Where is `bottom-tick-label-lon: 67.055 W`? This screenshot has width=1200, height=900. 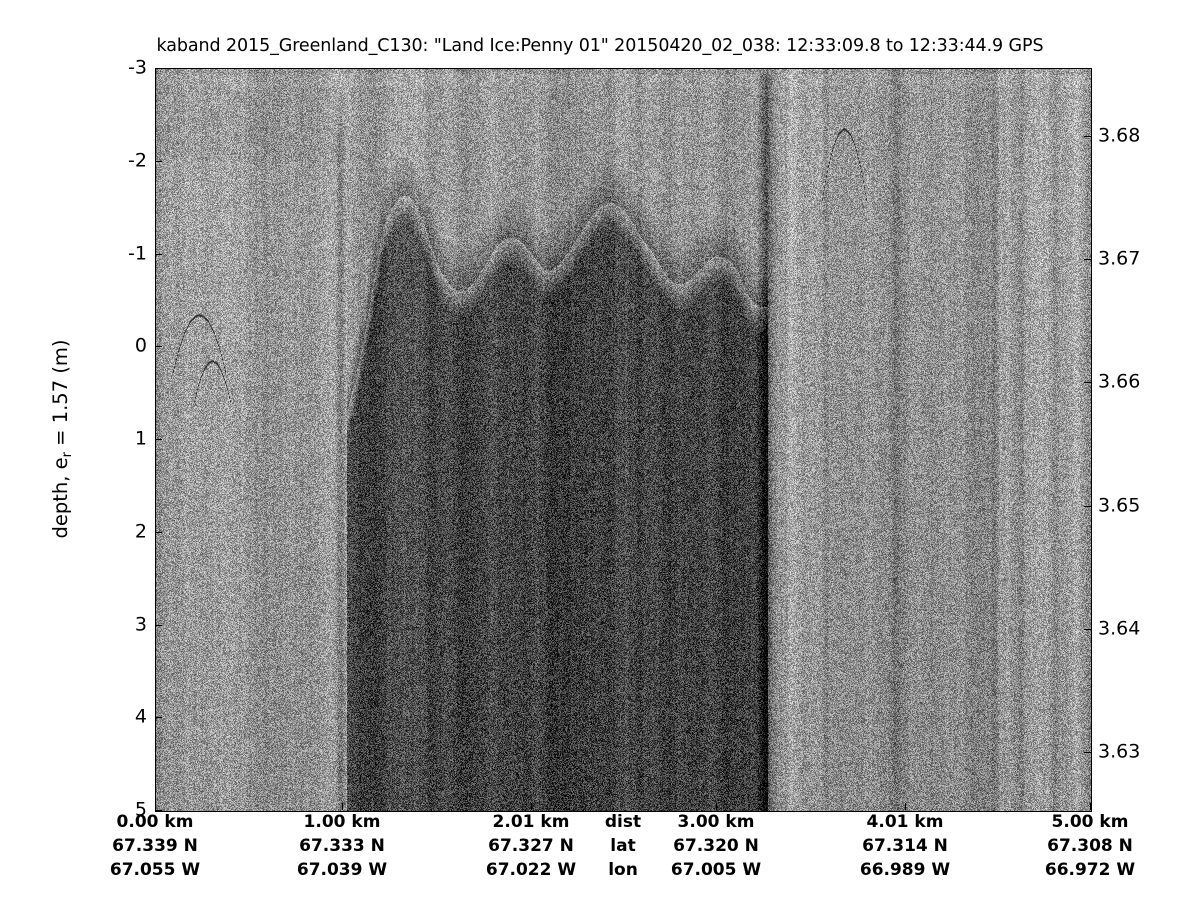 bottom-tick-label-lon: 67.055 W is located at coordinates (155, 870).